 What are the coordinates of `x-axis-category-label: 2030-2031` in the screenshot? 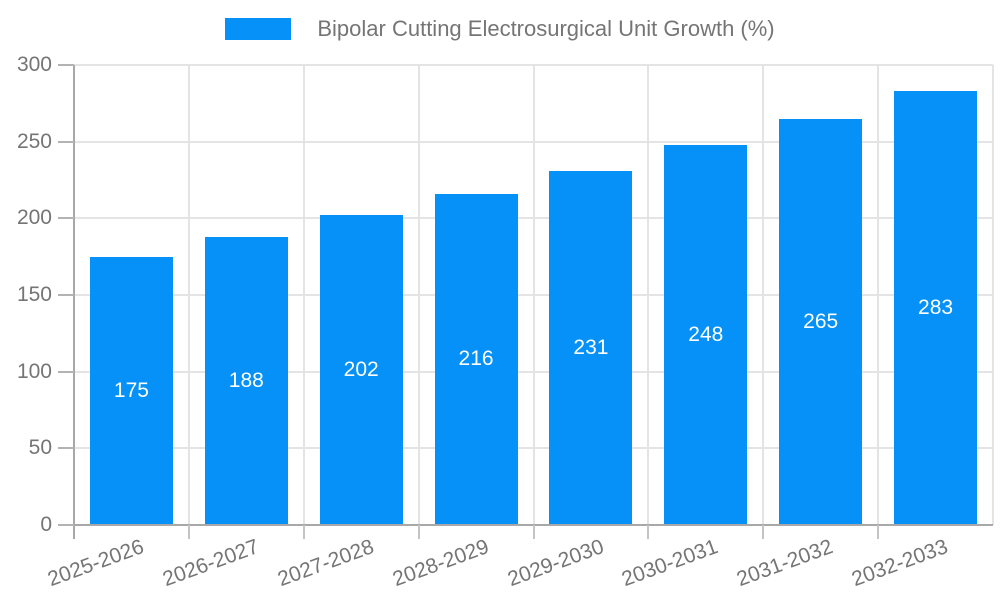 It's located at (670, 563).